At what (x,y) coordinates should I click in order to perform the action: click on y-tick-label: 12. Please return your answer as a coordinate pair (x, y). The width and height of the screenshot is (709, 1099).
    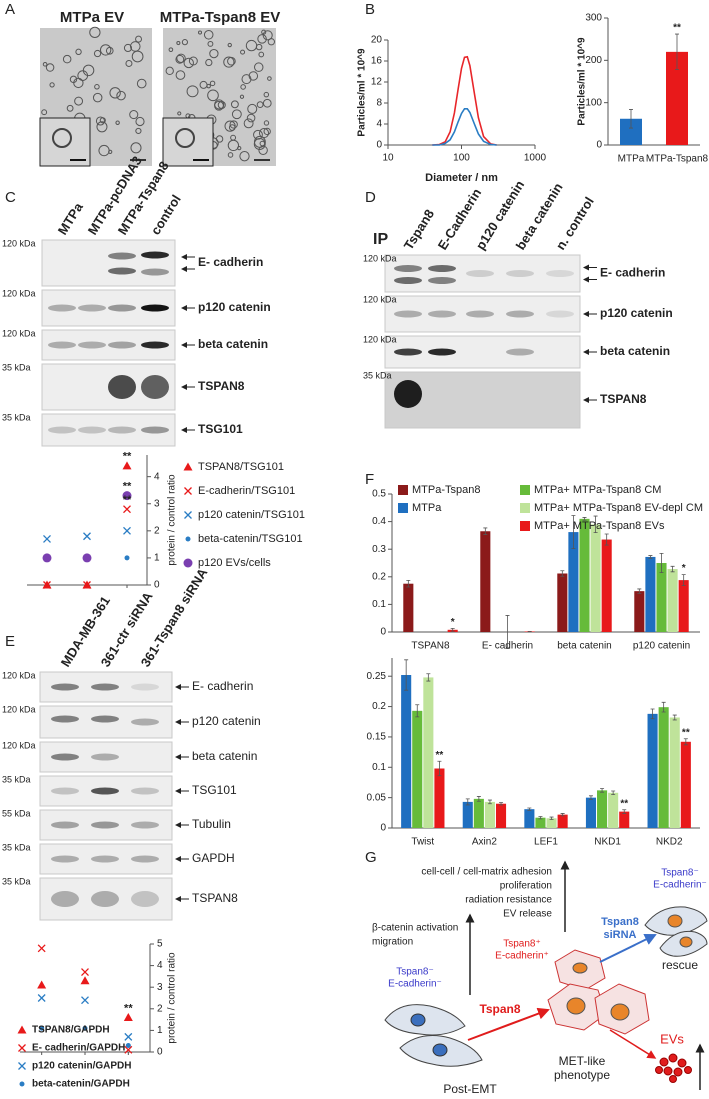
    Looking at the image, I should click on (377, 82).